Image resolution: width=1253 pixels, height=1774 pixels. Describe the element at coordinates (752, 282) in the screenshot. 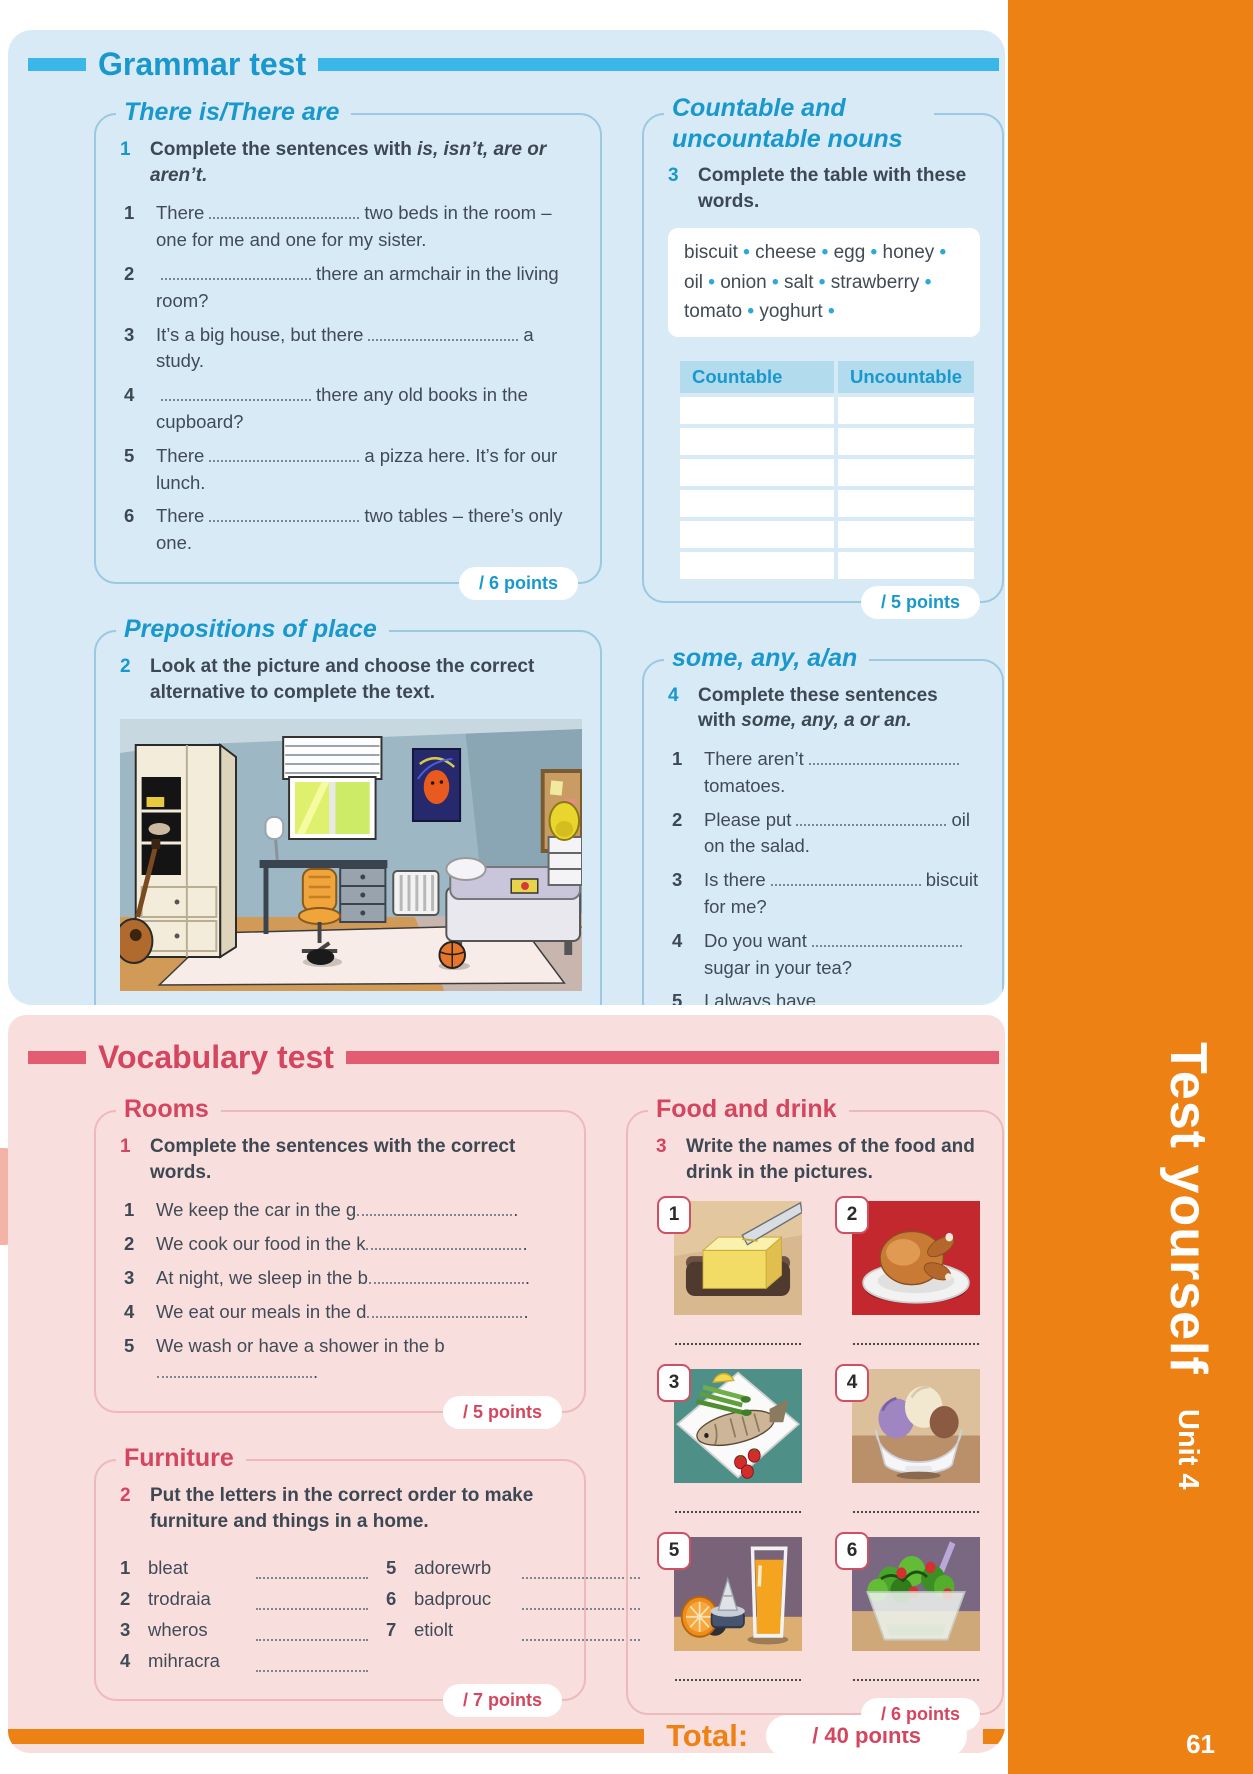

I see `word-bank-word: onion` at that location.